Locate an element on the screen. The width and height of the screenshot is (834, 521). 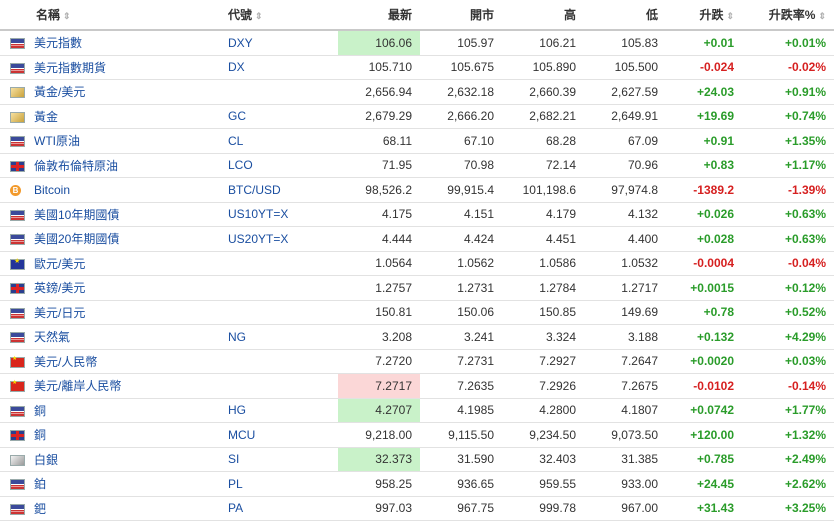
symbol-cell: LCO is located at coordinates (279, 165).